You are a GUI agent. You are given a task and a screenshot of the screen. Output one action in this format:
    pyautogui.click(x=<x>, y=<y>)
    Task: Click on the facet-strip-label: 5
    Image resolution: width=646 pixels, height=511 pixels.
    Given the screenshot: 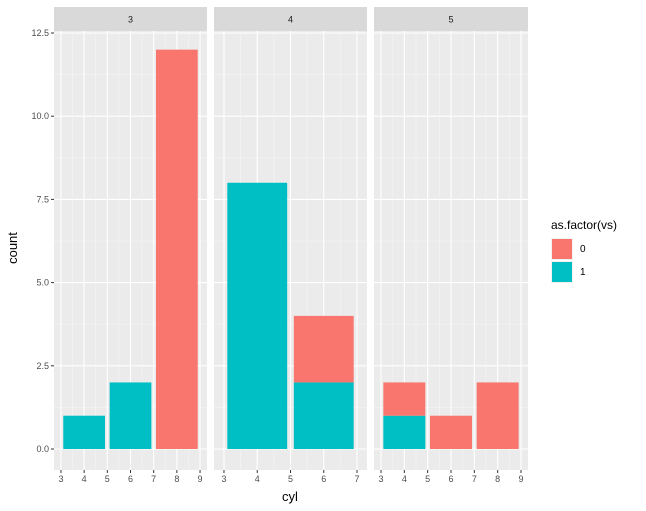 What is the action you would take?
    pyautogui.click(x=450, y=20)
    